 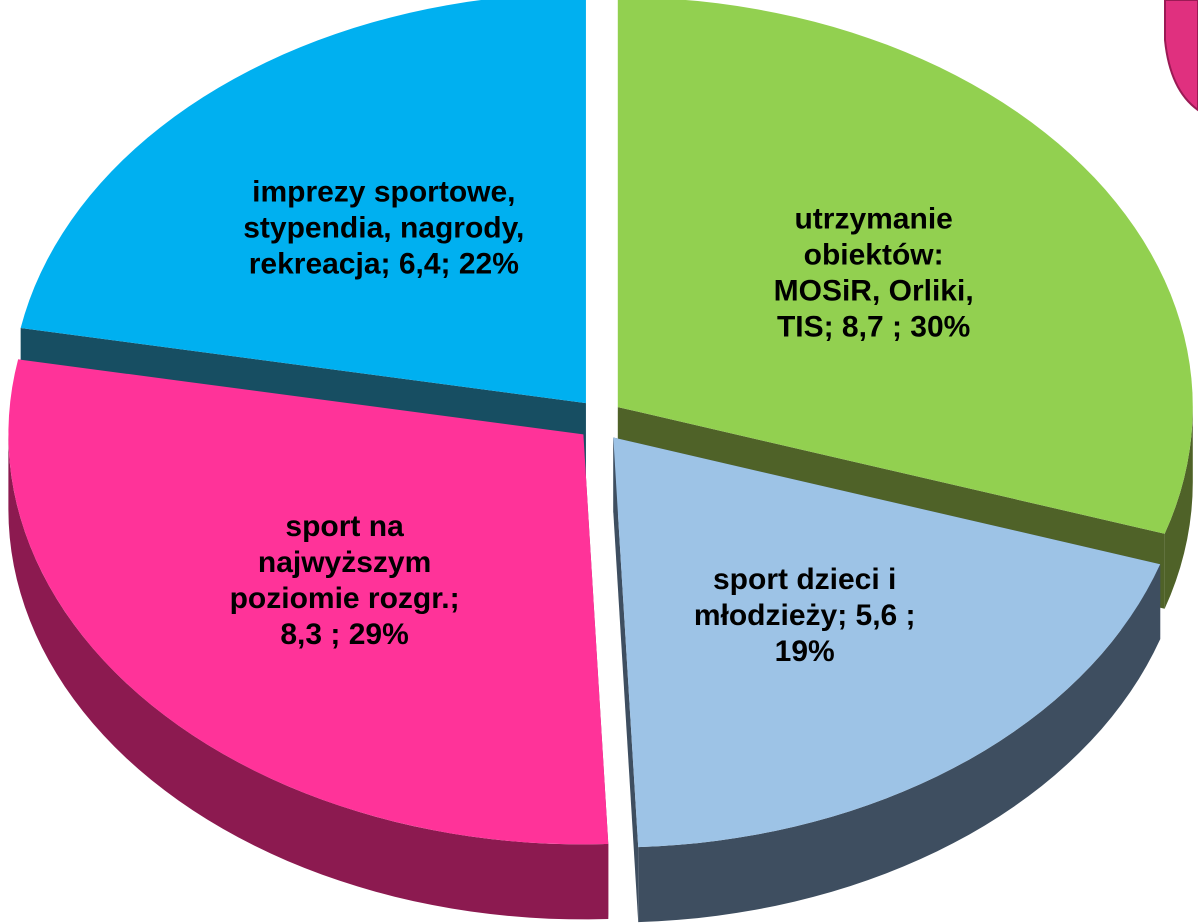 I want to click on data-label: MOSiR, Orliki,, so click(x=874, y=290).